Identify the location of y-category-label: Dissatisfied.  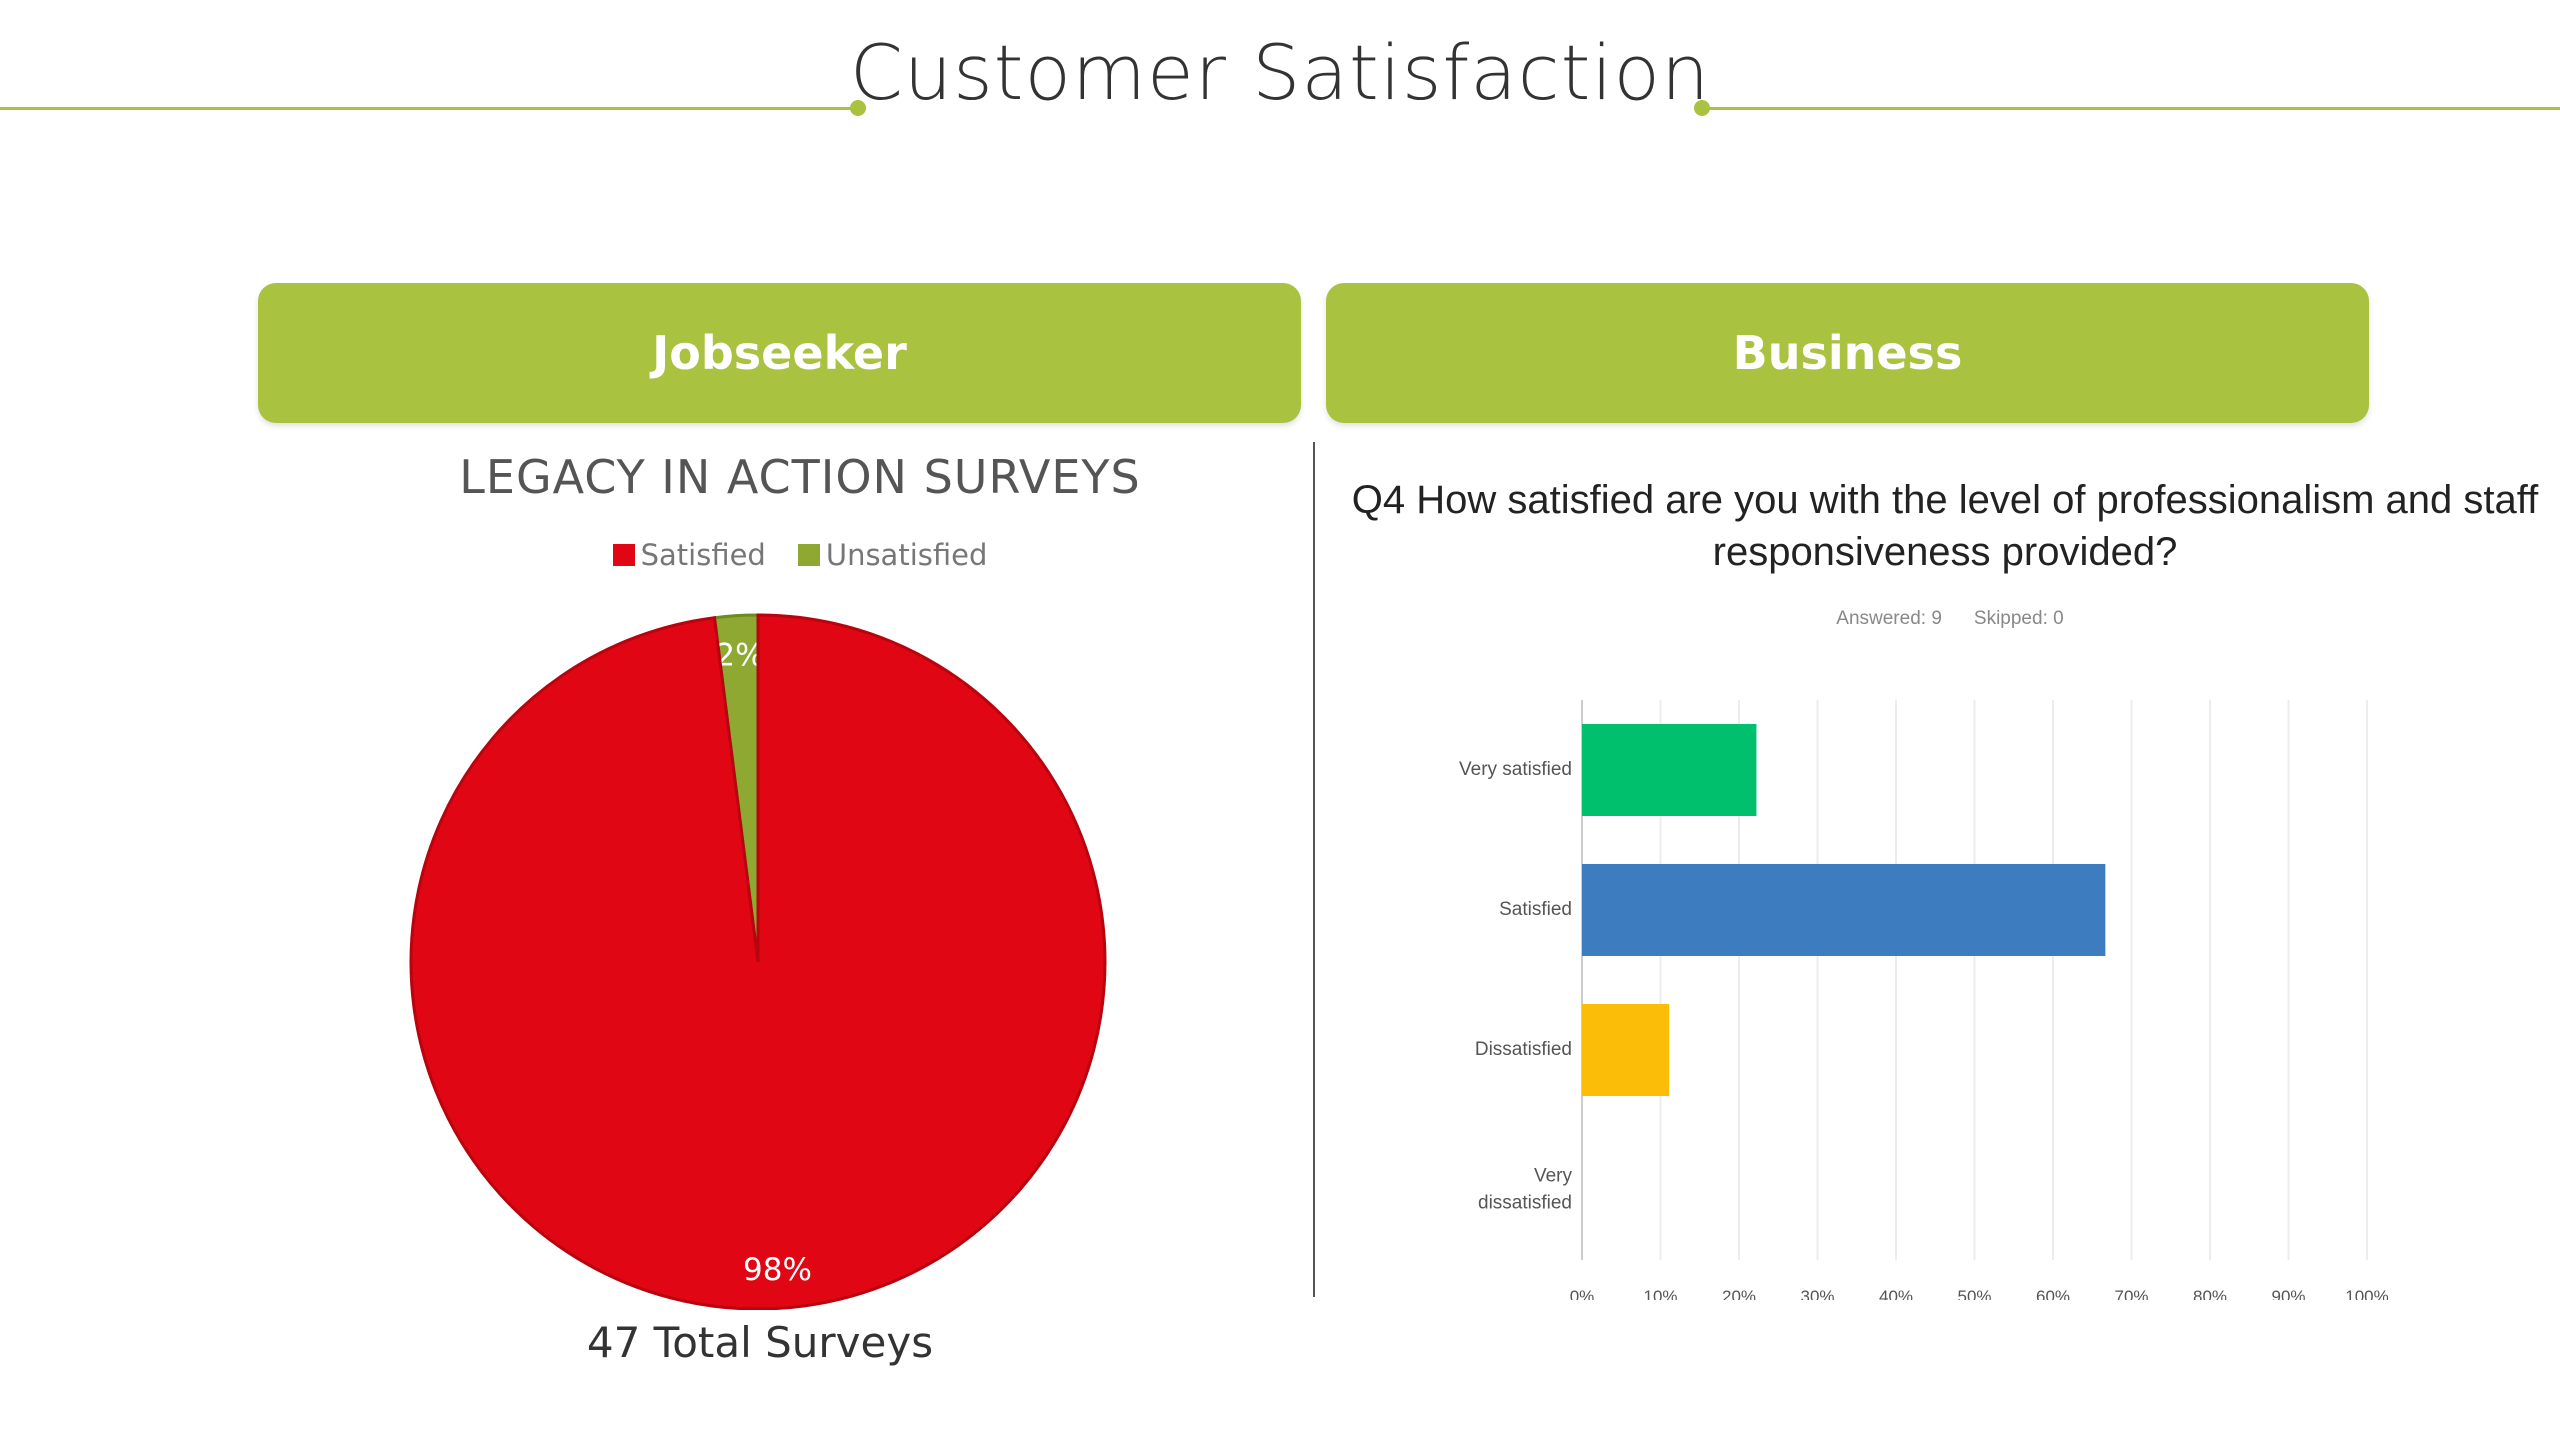
(1523, 1049).